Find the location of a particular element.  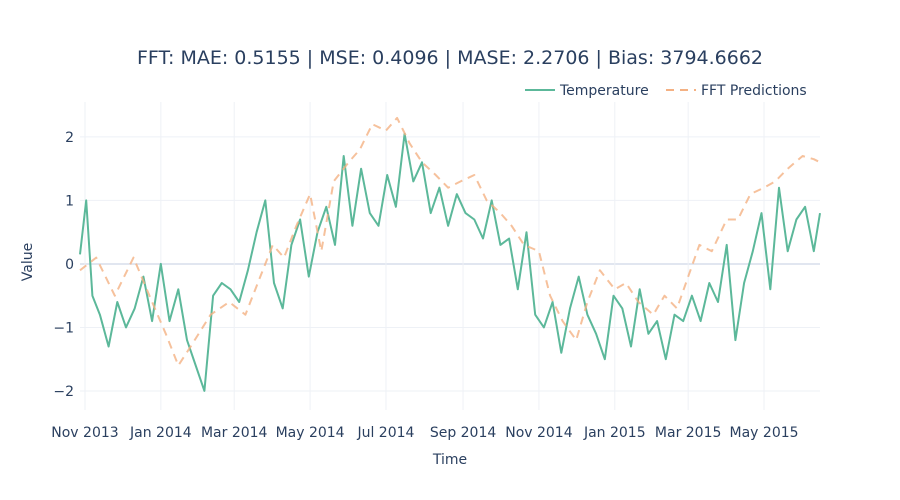

y-tick-label: 1 is located at coordinates (69, 201).